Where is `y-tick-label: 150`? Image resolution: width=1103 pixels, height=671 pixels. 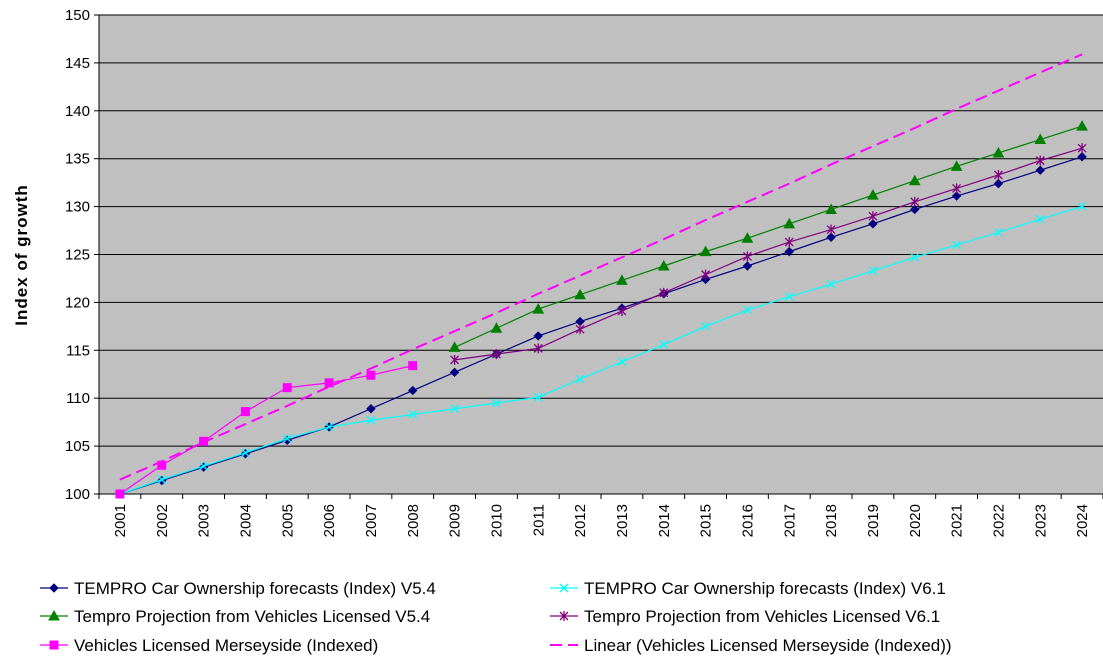 y-tick-label: 150 is located at coordinates (77, 15).